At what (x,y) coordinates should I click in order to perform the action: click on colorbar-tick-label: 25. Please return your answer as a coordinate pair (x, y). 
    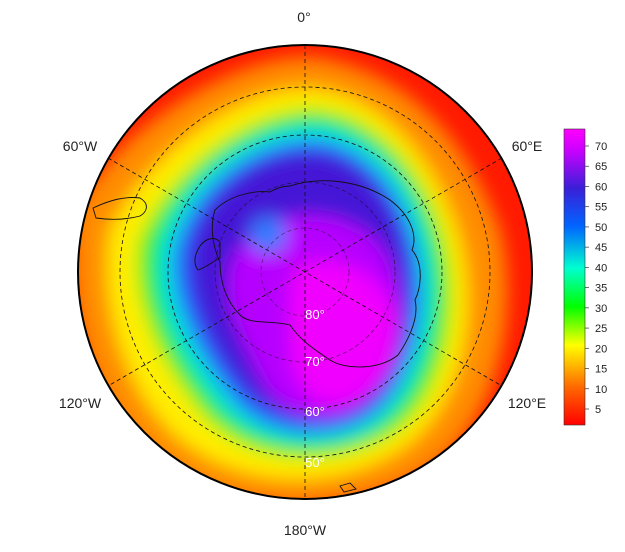
    Looking at the image, I should click on (601, 329).